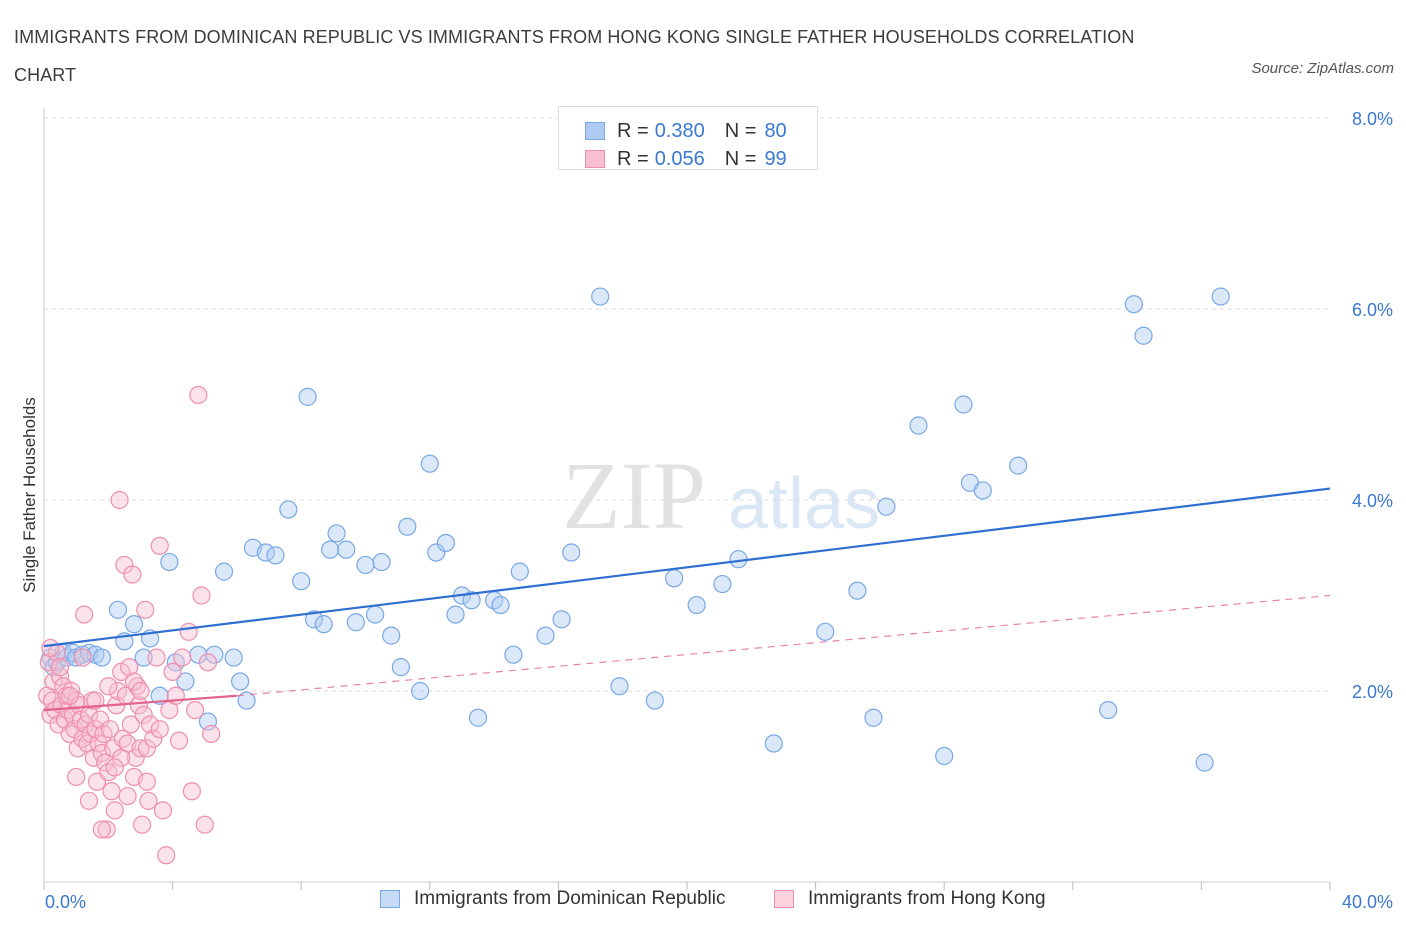 The width and height of the screenshot is (1406, 930). Describe the element at coordinates (775, 158) in the screenshot. I see `legend-n-value: 99` at that location.